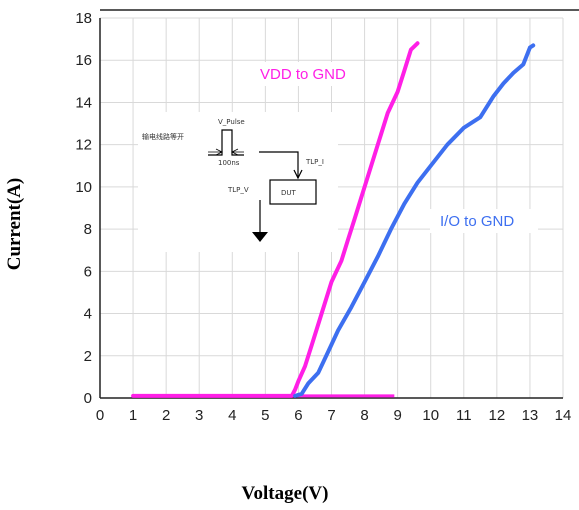  What do you see at coordinates (231, 122) in the screenshot?
I see `inset-pulse-label: V_Pulse` at bounding box center [231, 122].